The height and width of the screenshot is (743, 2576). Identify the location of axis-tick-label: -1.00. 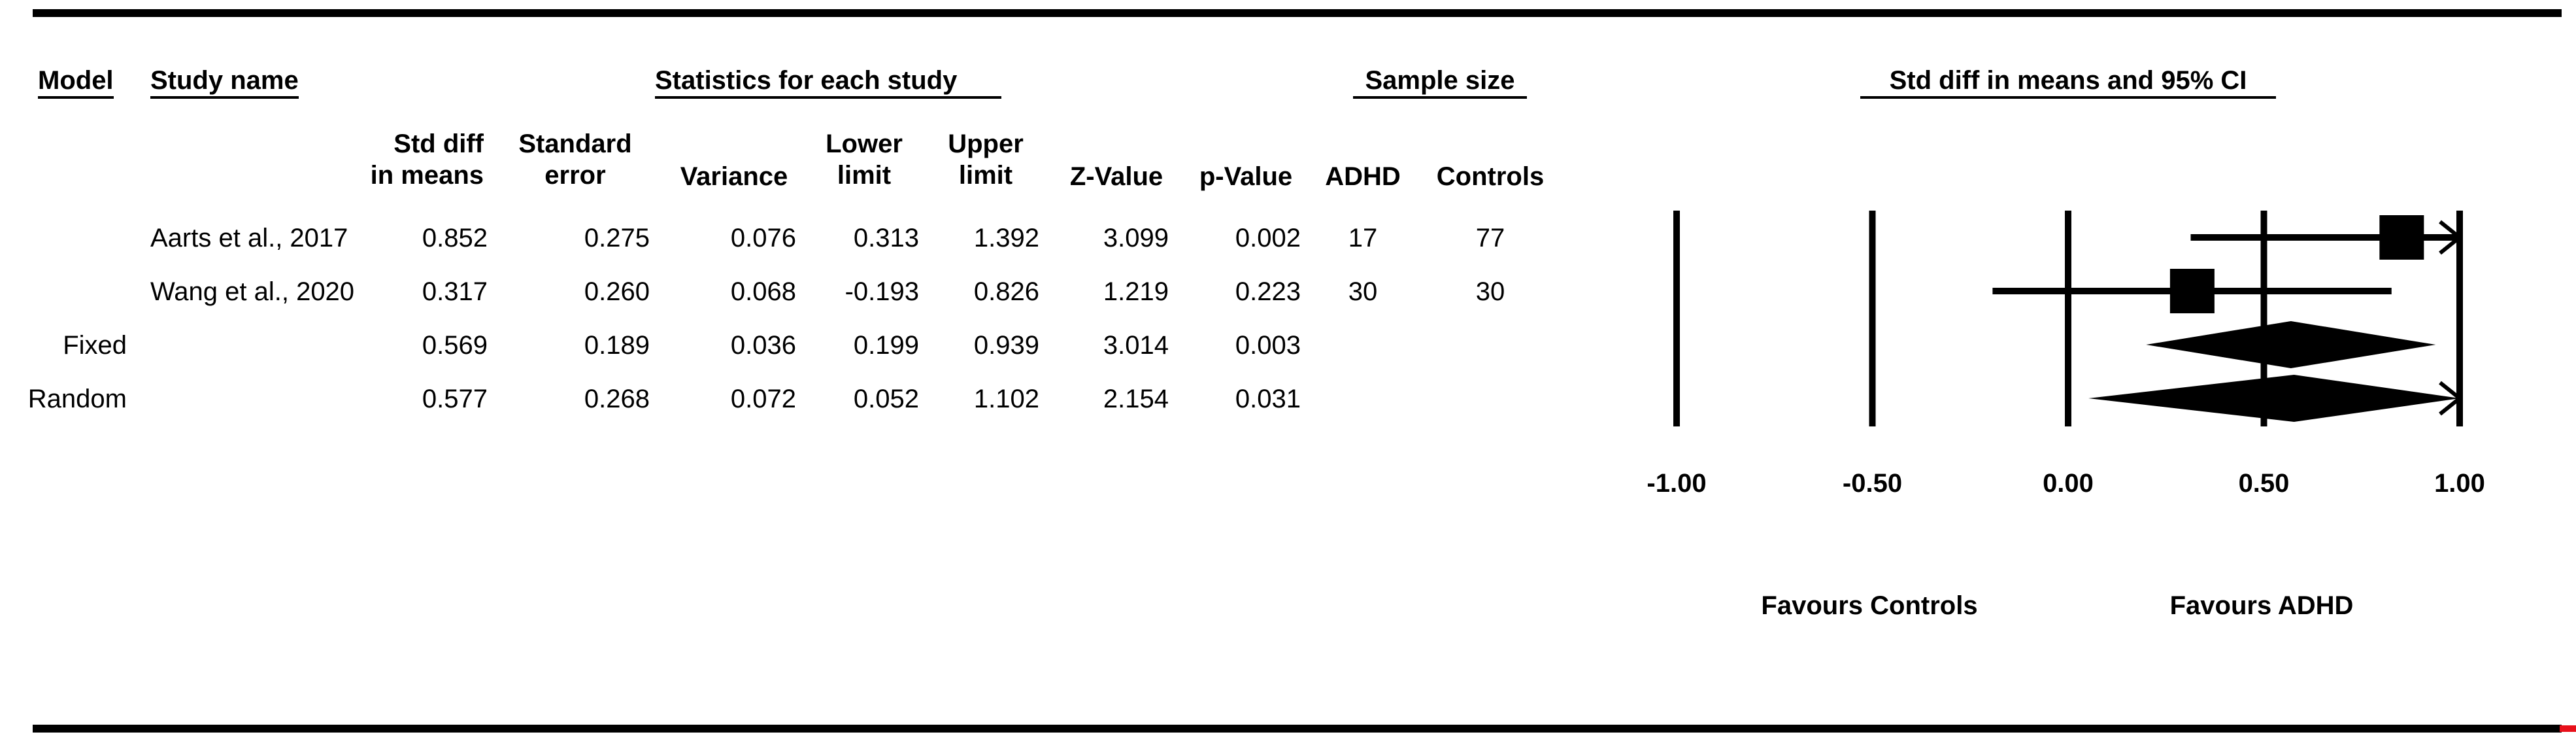
(1677, 483).